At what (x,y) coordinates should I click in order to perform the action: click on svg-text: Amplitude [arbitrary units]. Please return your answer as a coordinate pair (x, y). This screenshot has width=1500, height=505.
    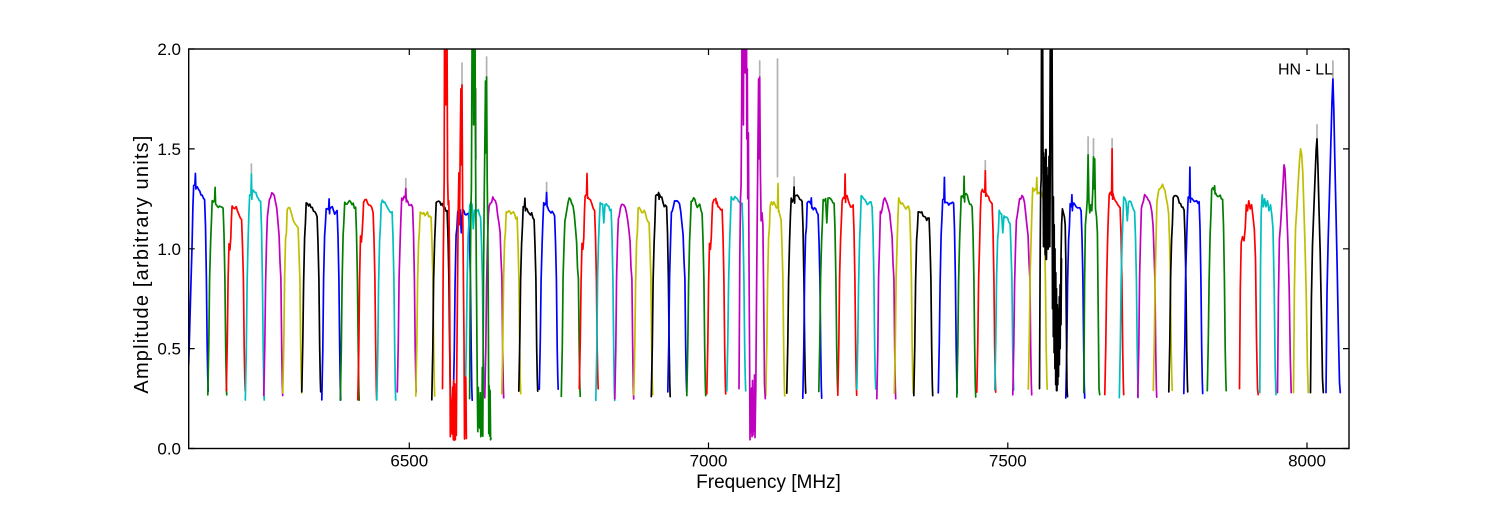
    Looking at the image, I should click on (142, 263).